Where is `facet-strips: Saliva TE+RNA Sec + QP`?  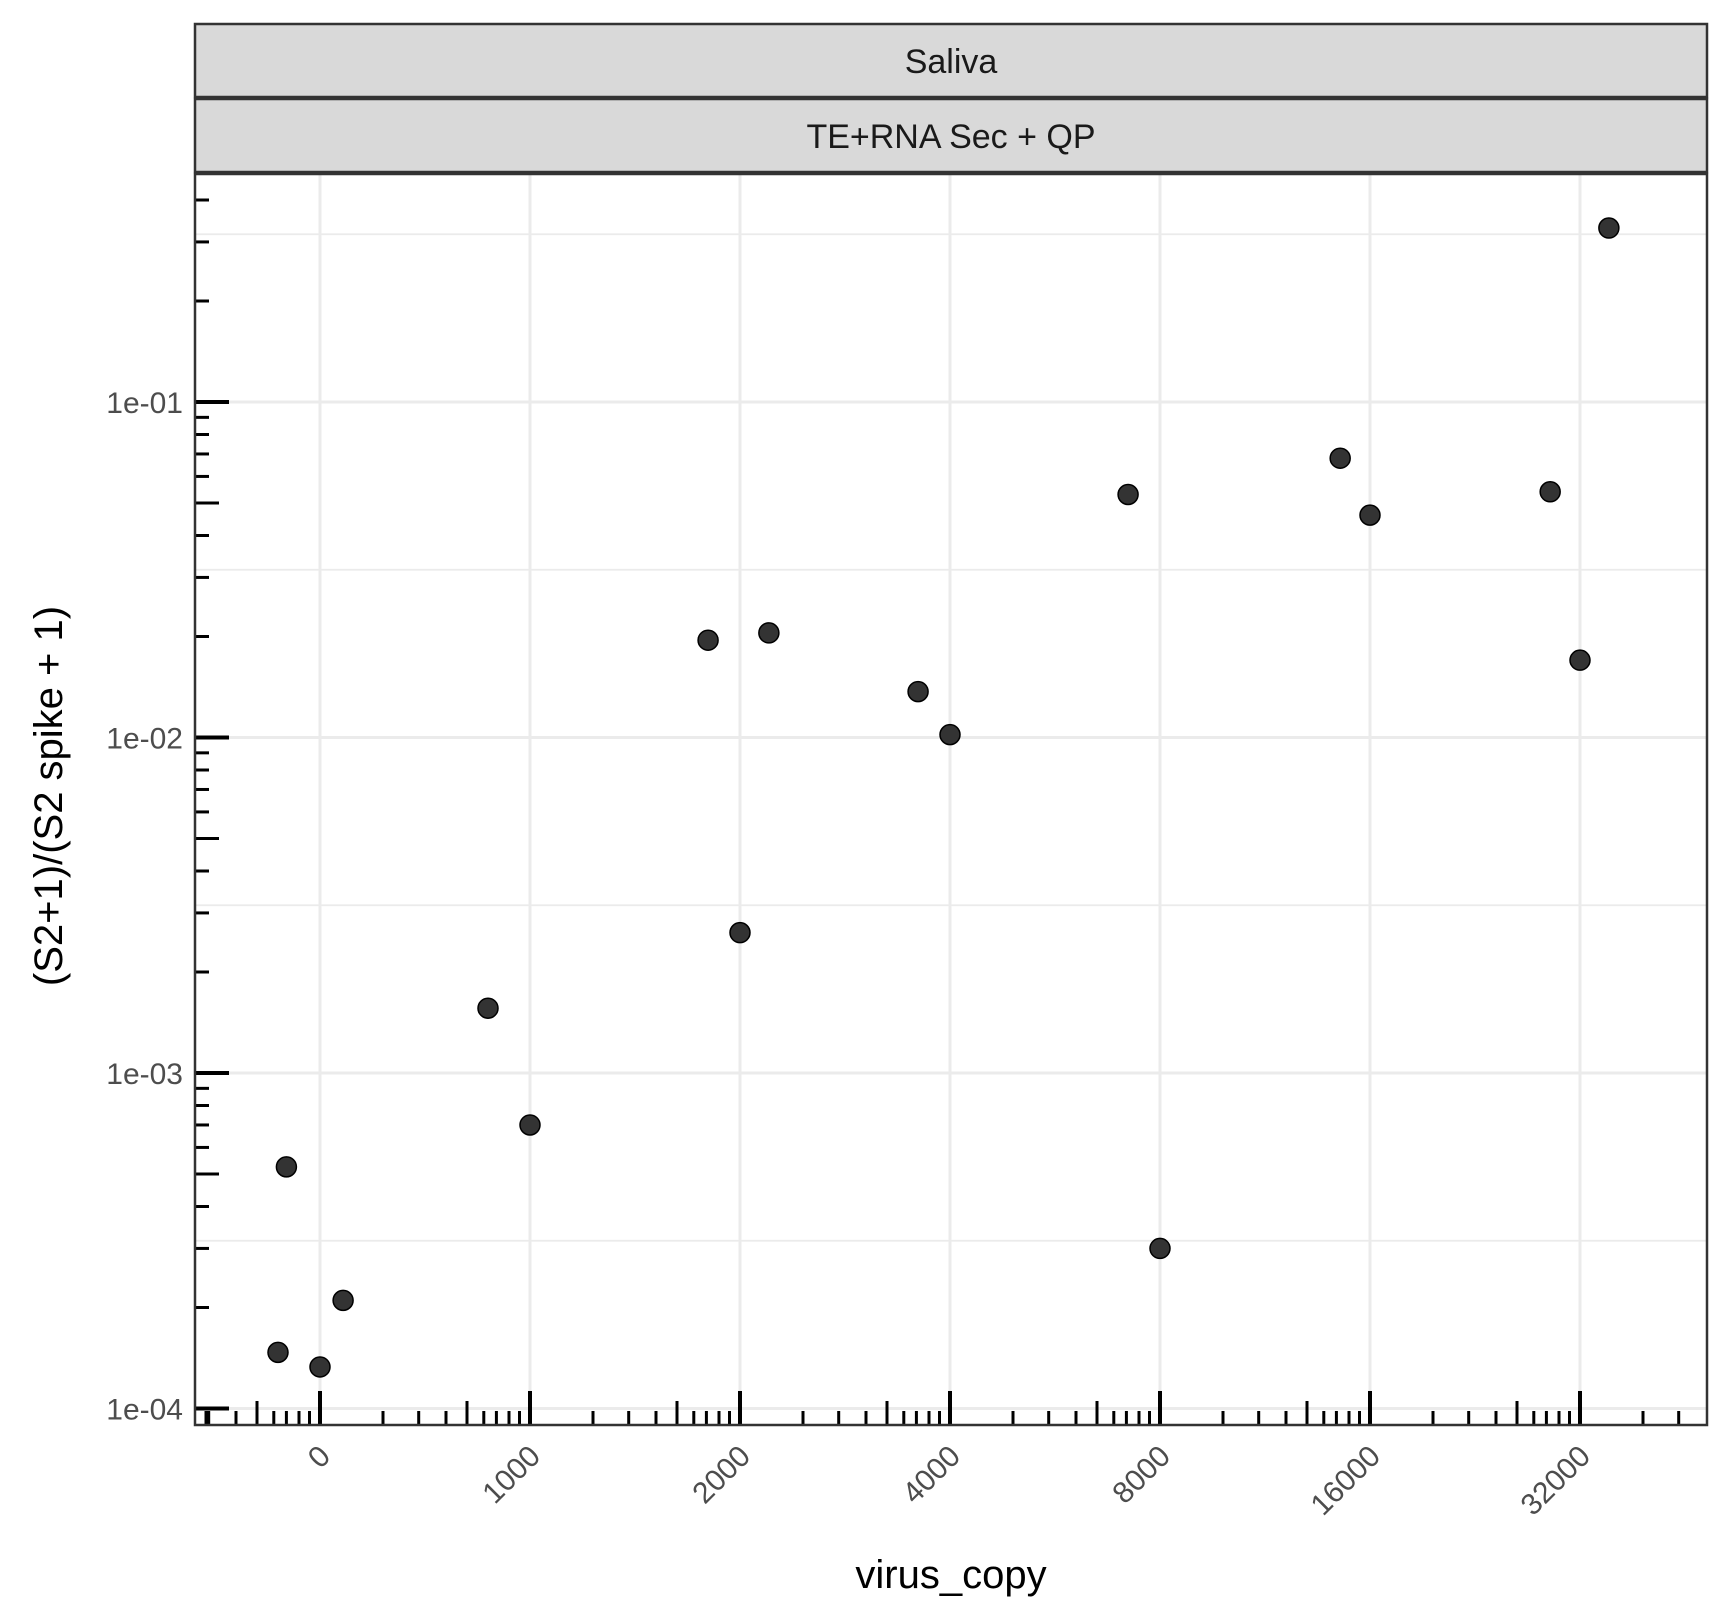 facet-strips: Saliva TE+RNA Sec + QP is located at coordinates (951, 98).